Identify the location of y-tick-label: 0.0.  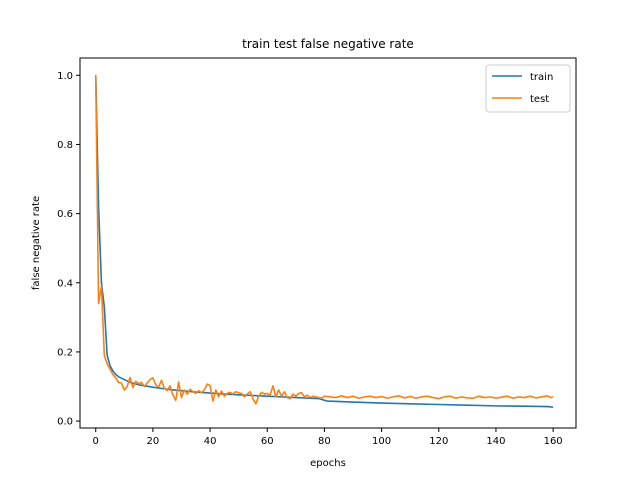
(65, 422).